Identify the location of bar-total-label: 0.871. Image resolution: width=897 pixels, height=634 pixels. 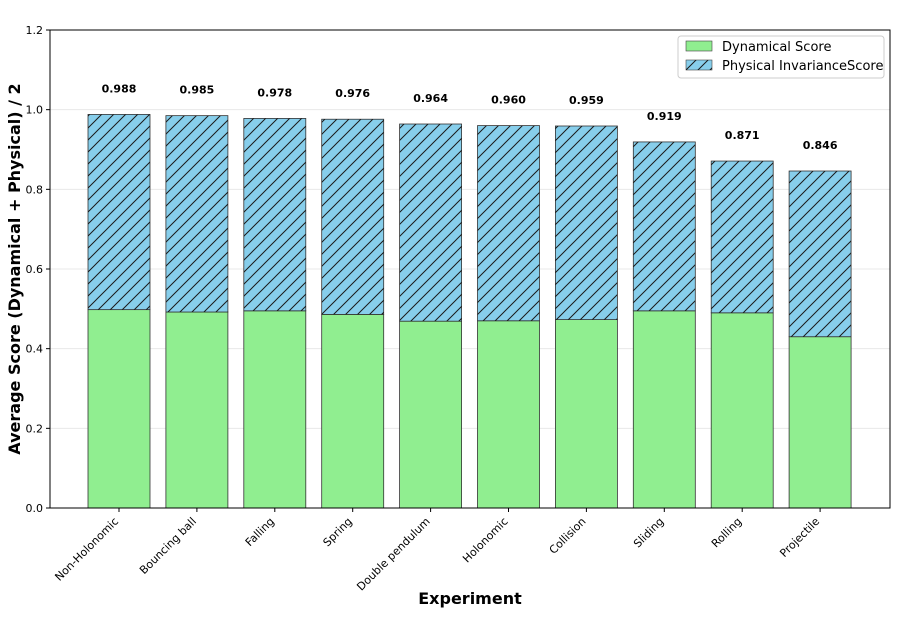
(742, 135).